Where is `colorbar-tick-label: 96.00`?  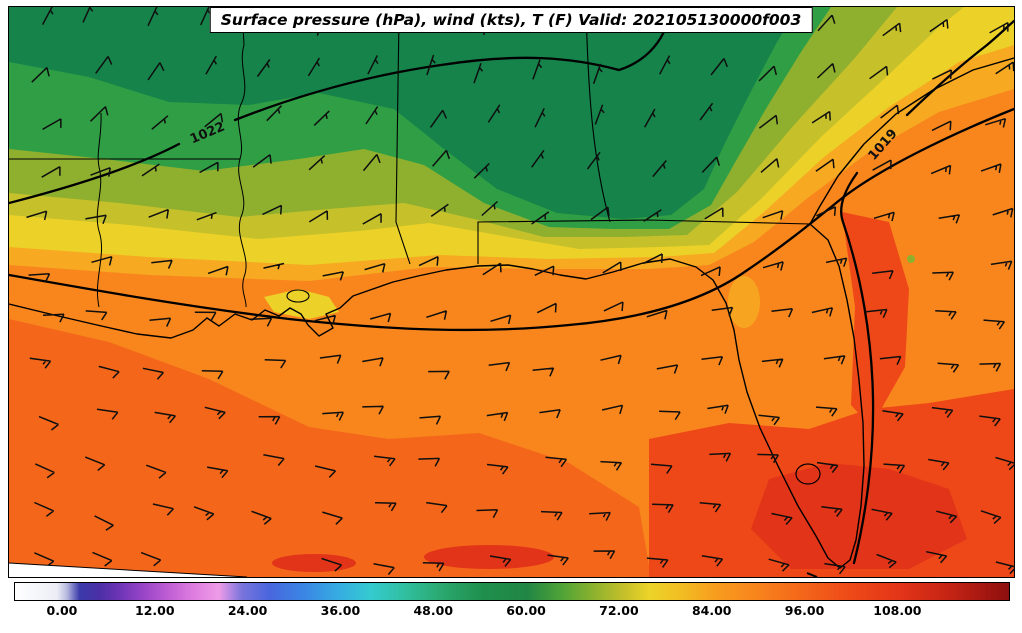
colorbar-tick-label: 96.00 is located at coordinates (804, 610).